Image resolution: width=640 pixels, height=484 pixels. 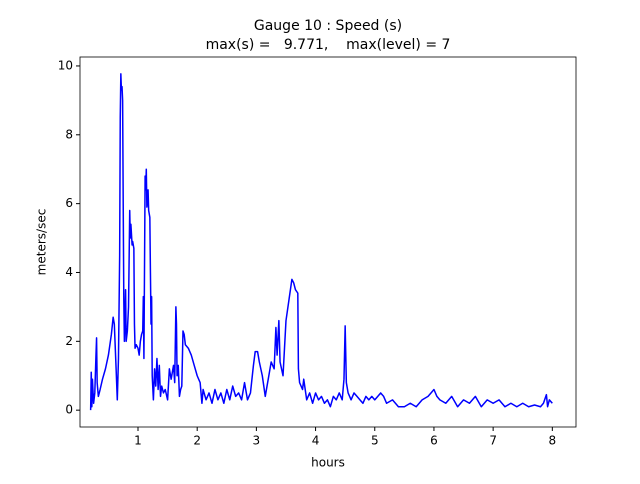 I want to click on x-tick-label: 8, so click(x=553, y=441).